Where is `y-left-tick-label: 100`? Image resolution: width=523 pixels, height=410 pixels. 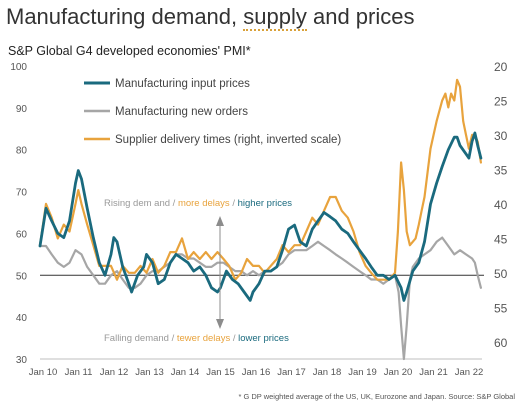 y-left-tick-label: 100 is located at coordinates (18, 67).